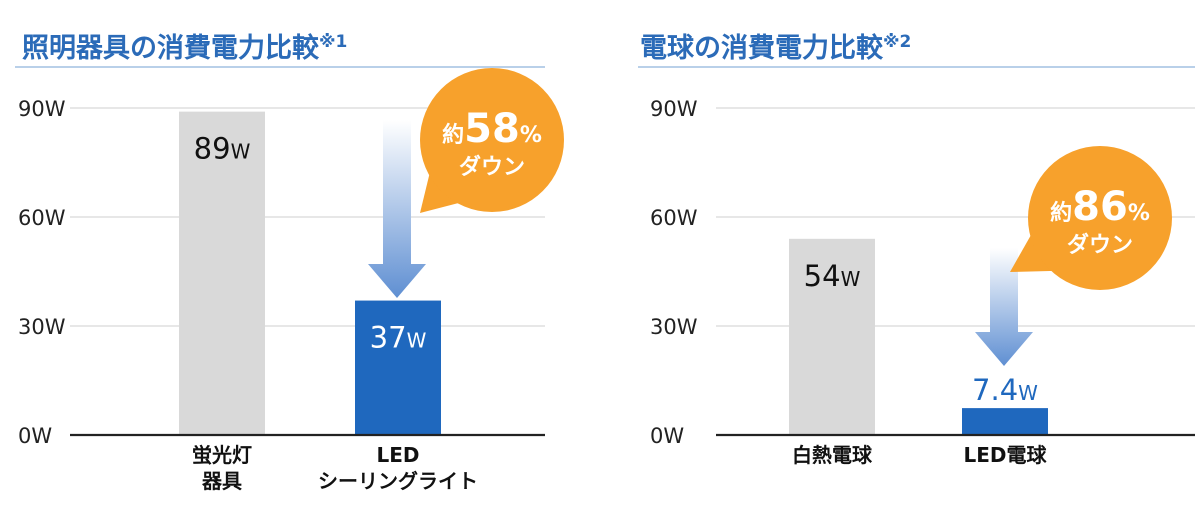 The image size is (1200, 521). What do you see at coordinates (221, 481) in the screenshot?
I see `category-label-line: 器具` at bounding box center [221, 481].